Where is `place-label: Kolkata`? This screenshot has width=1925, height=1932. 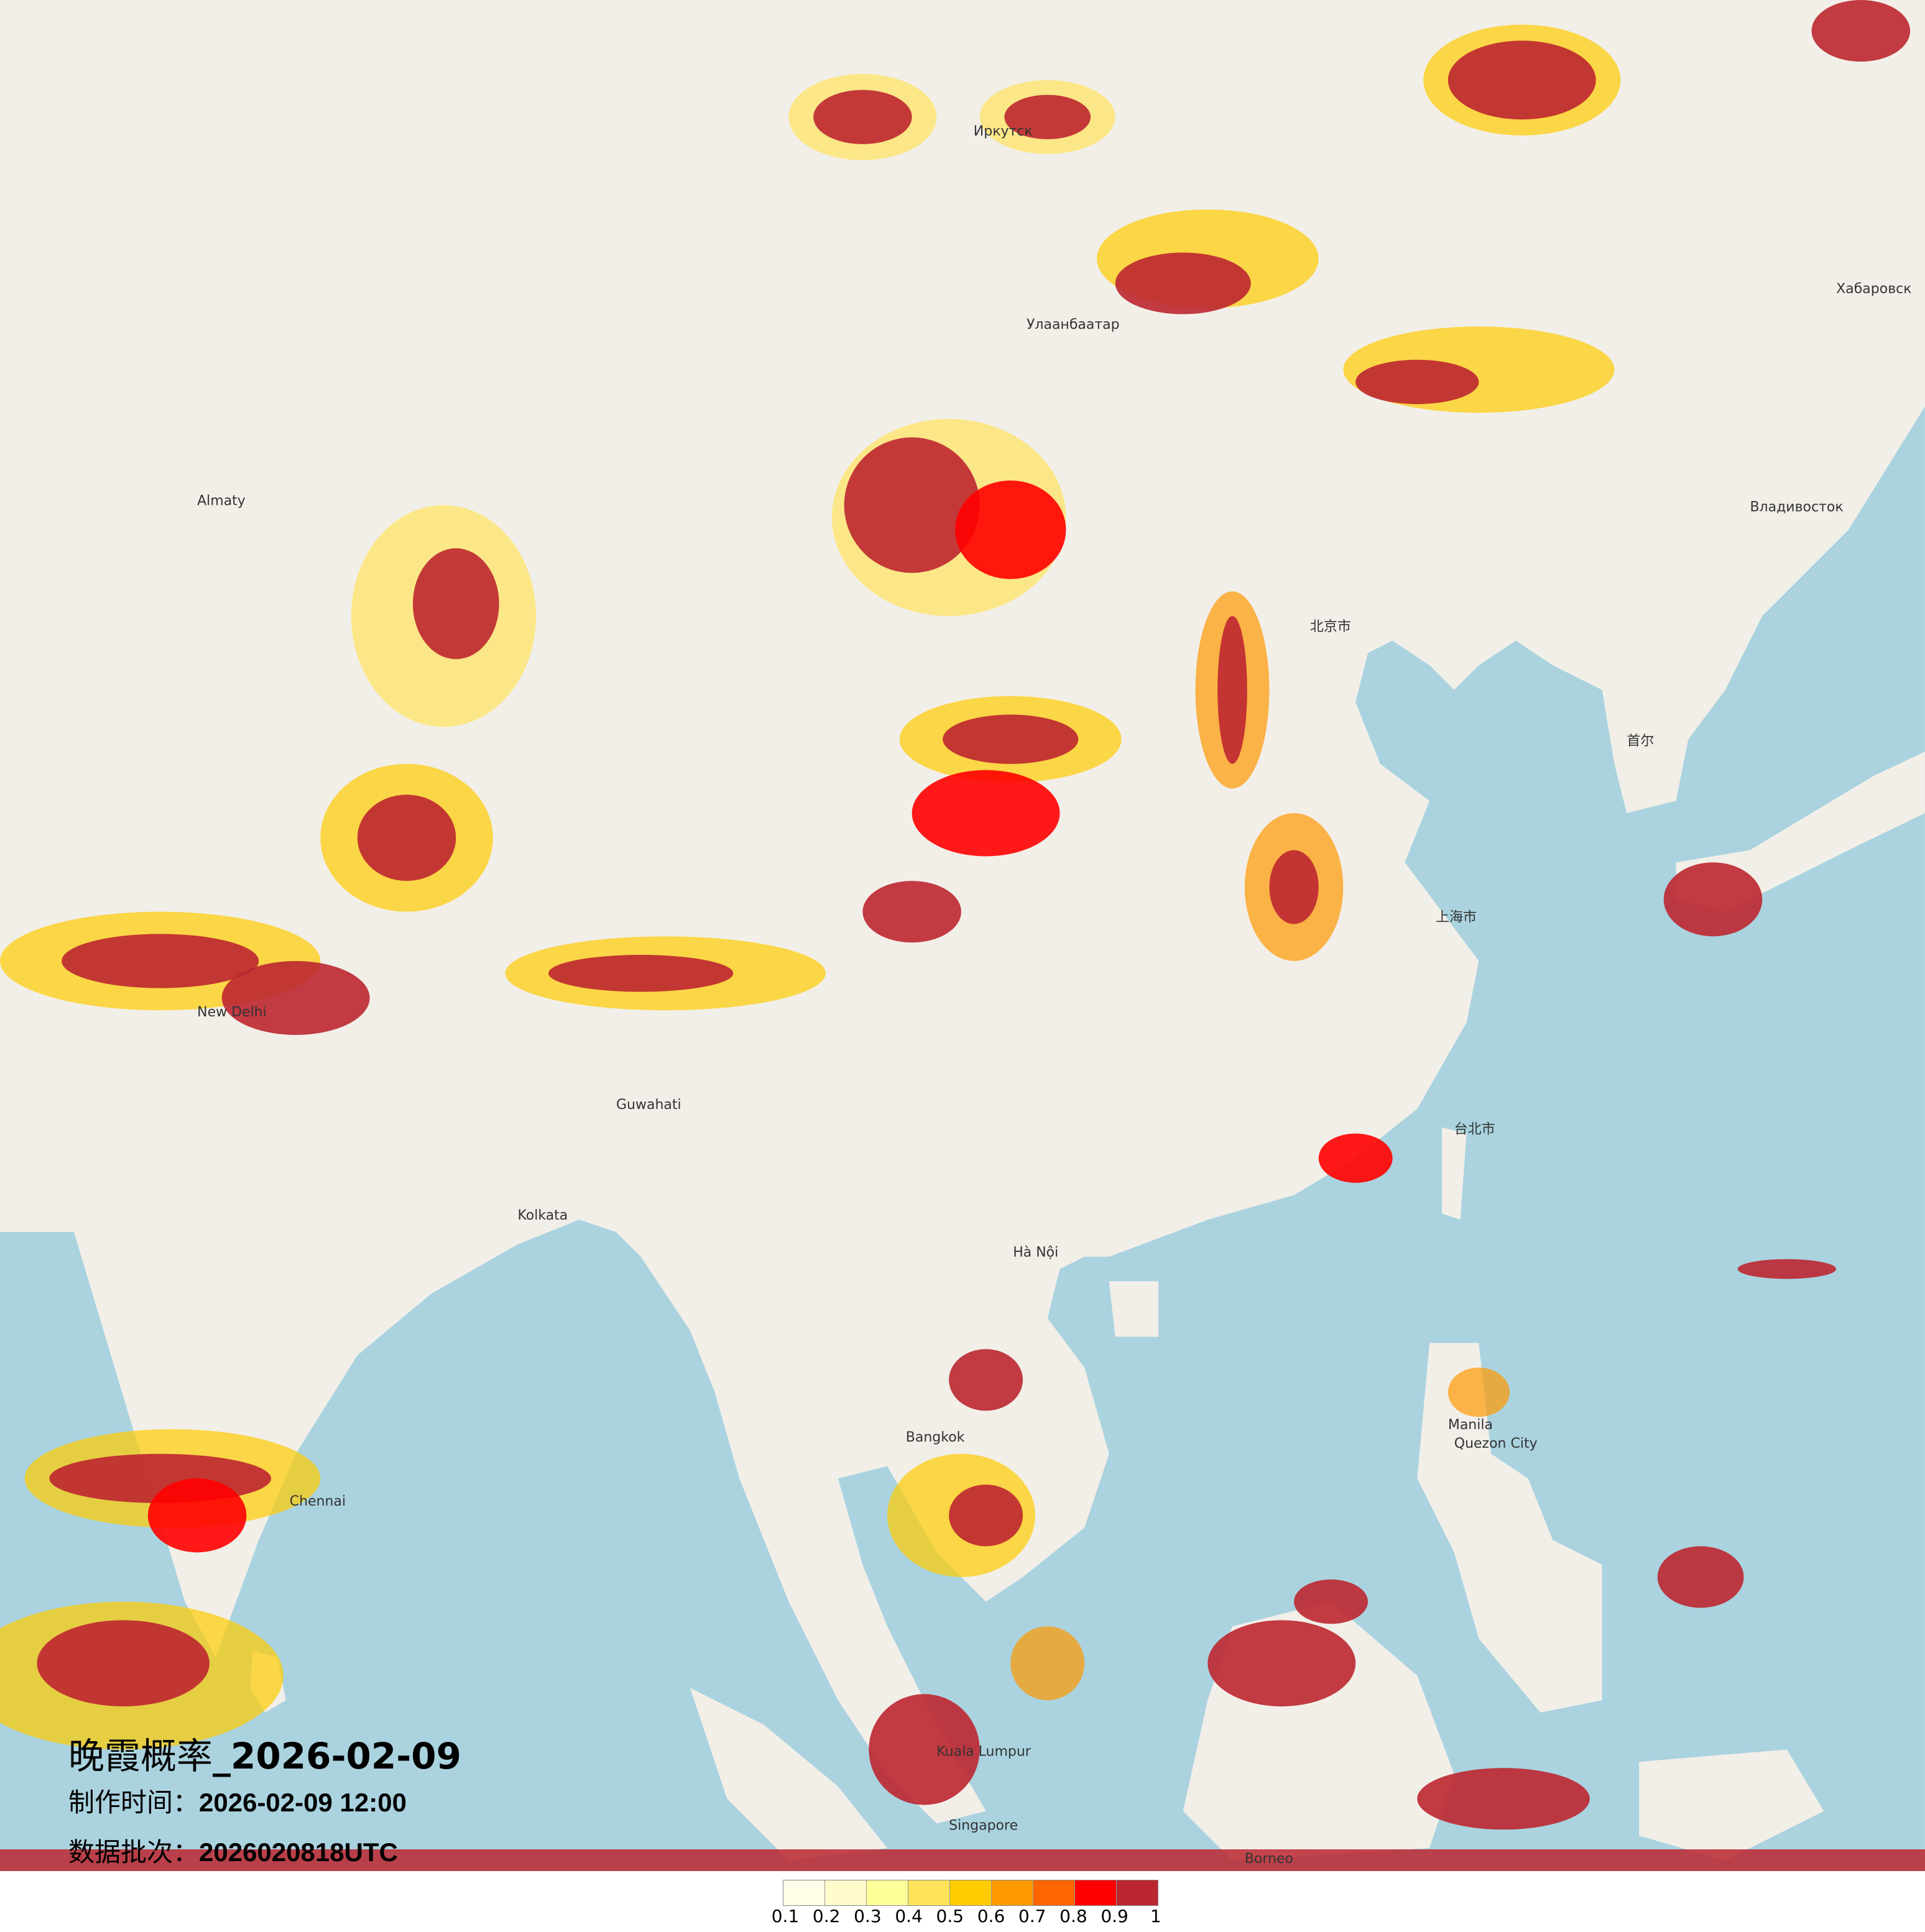 place-label: Kolkata is located at coordinates (542, 1215).